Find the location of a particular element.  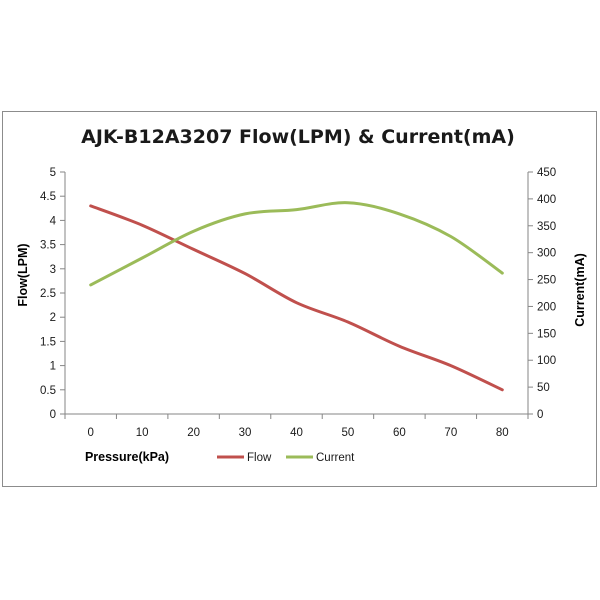

y-tick-label: 4.5 is located at coordinates (48, 197).